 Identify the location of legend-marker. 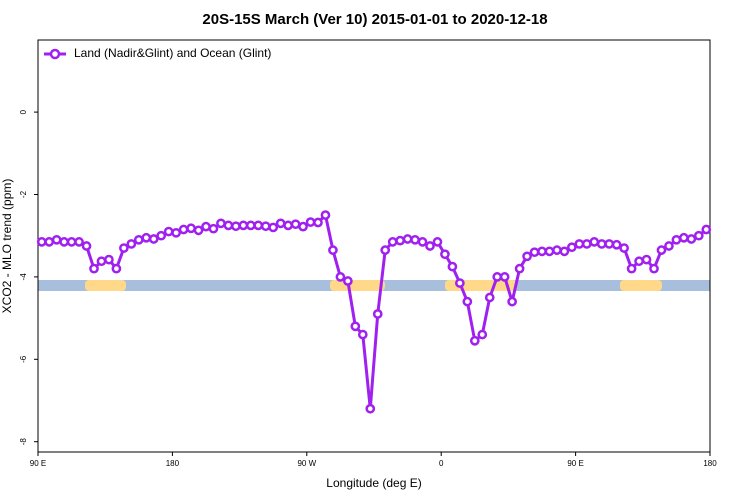
(55, 54).